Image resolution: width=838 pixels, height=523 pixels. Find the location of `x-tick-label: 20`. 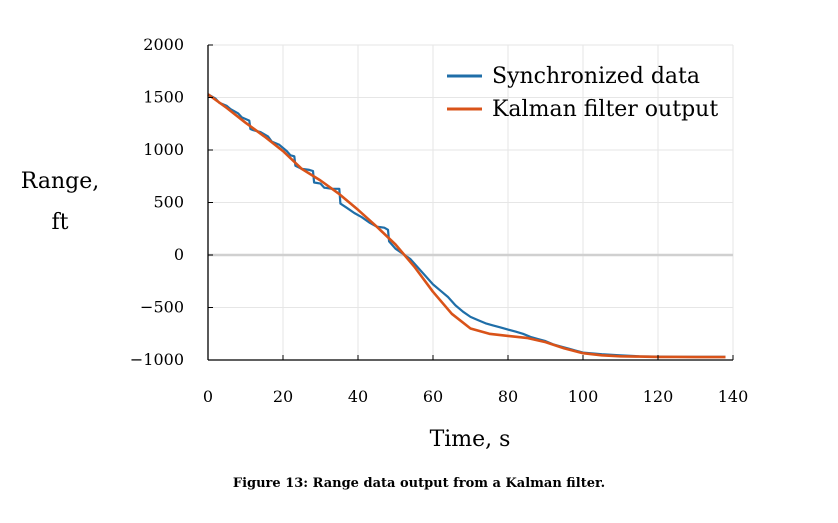

x-tick-label: 20 is located at coordinates (283, 396).